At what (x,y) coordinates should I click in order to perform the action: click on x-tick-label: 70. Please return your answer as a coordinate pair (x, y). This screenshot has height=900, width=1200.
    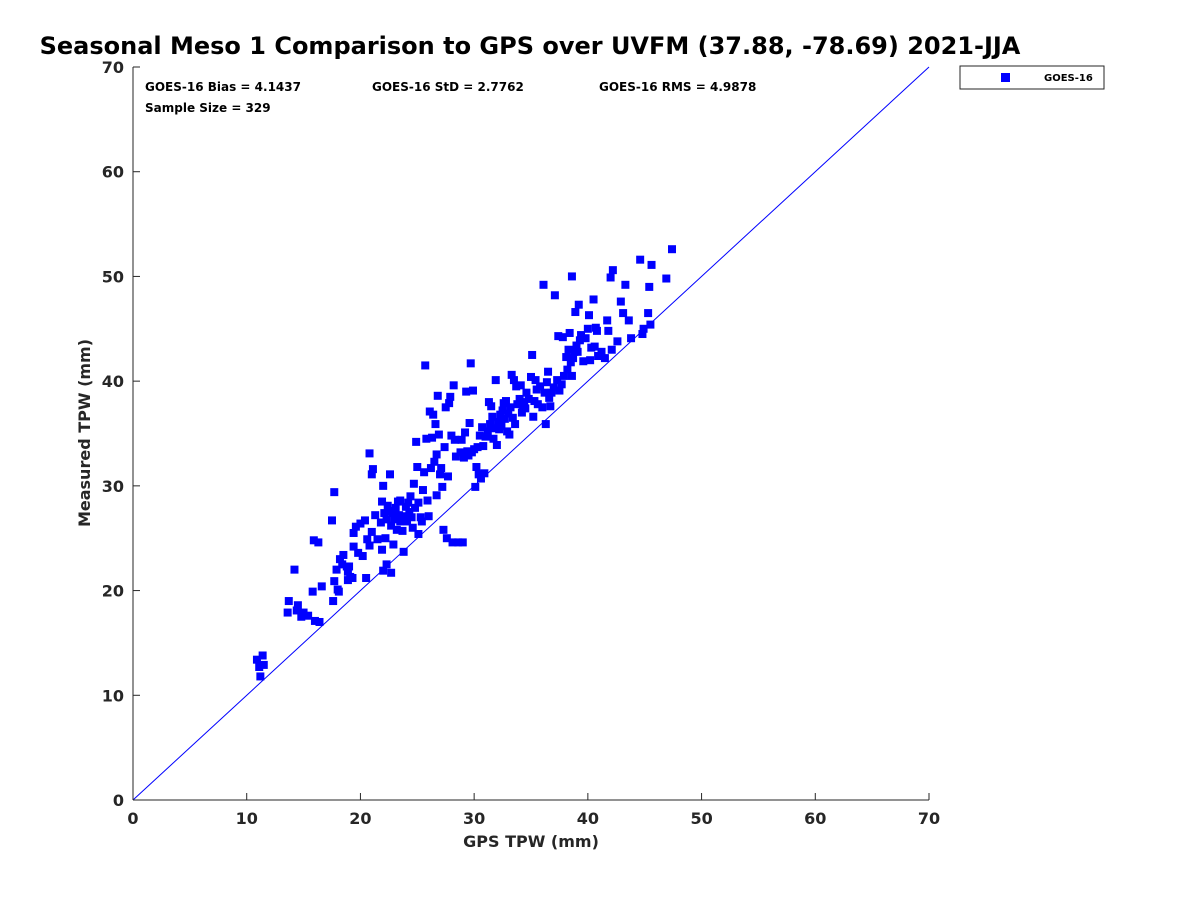
    Looking at the image, I should click on (929, 818).